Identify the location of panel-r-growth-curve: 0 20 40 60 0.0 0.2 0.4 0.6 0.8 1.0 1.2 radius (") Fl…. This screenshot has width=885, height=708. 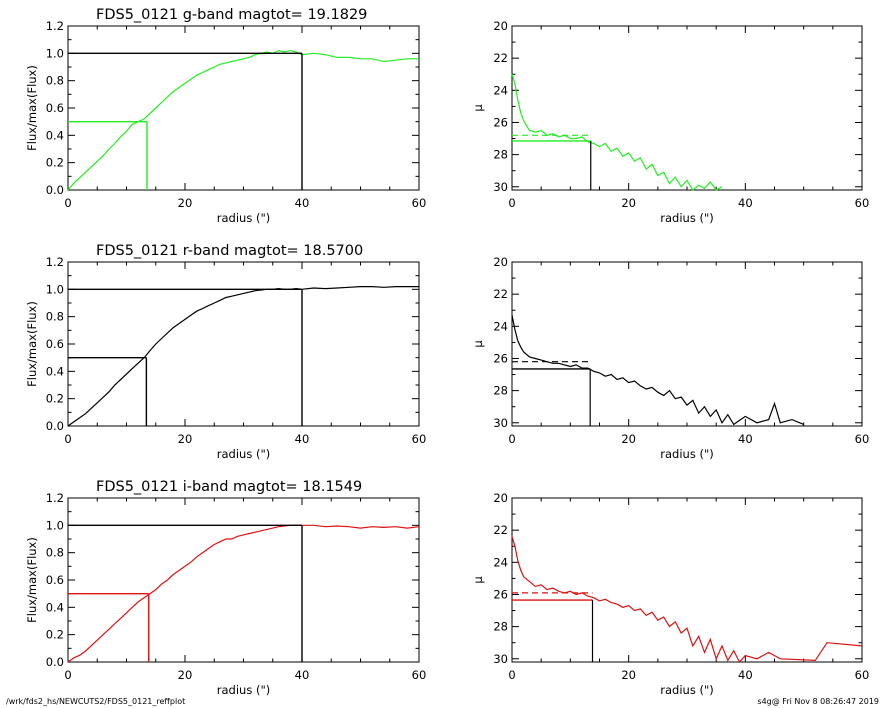
(225, 352).